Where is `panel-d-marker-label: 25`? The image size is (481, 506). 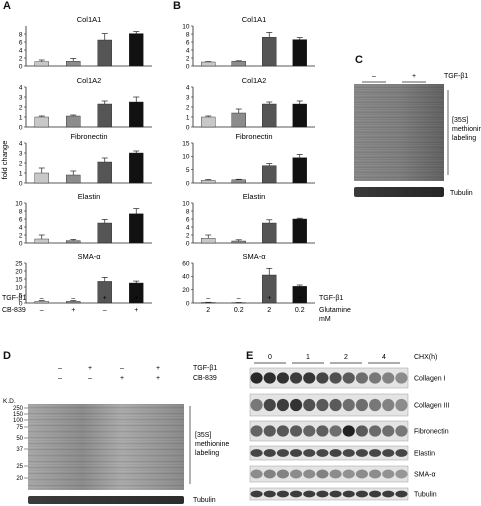
panel-d-marker-label: 25 is located at coordinates (19, 467).